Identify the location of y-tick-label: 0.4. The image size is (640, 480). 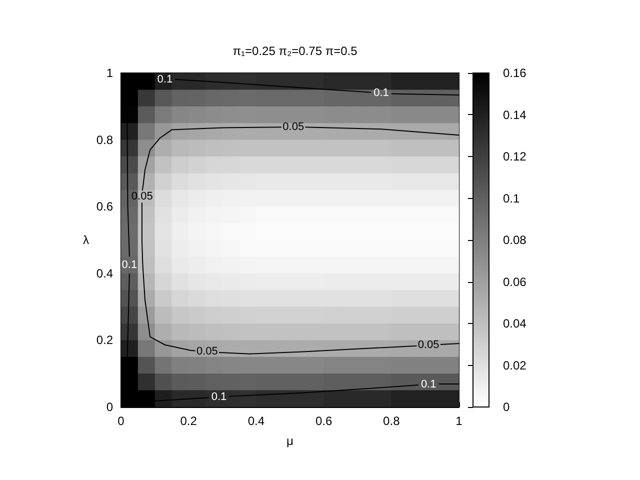
(105, 273).